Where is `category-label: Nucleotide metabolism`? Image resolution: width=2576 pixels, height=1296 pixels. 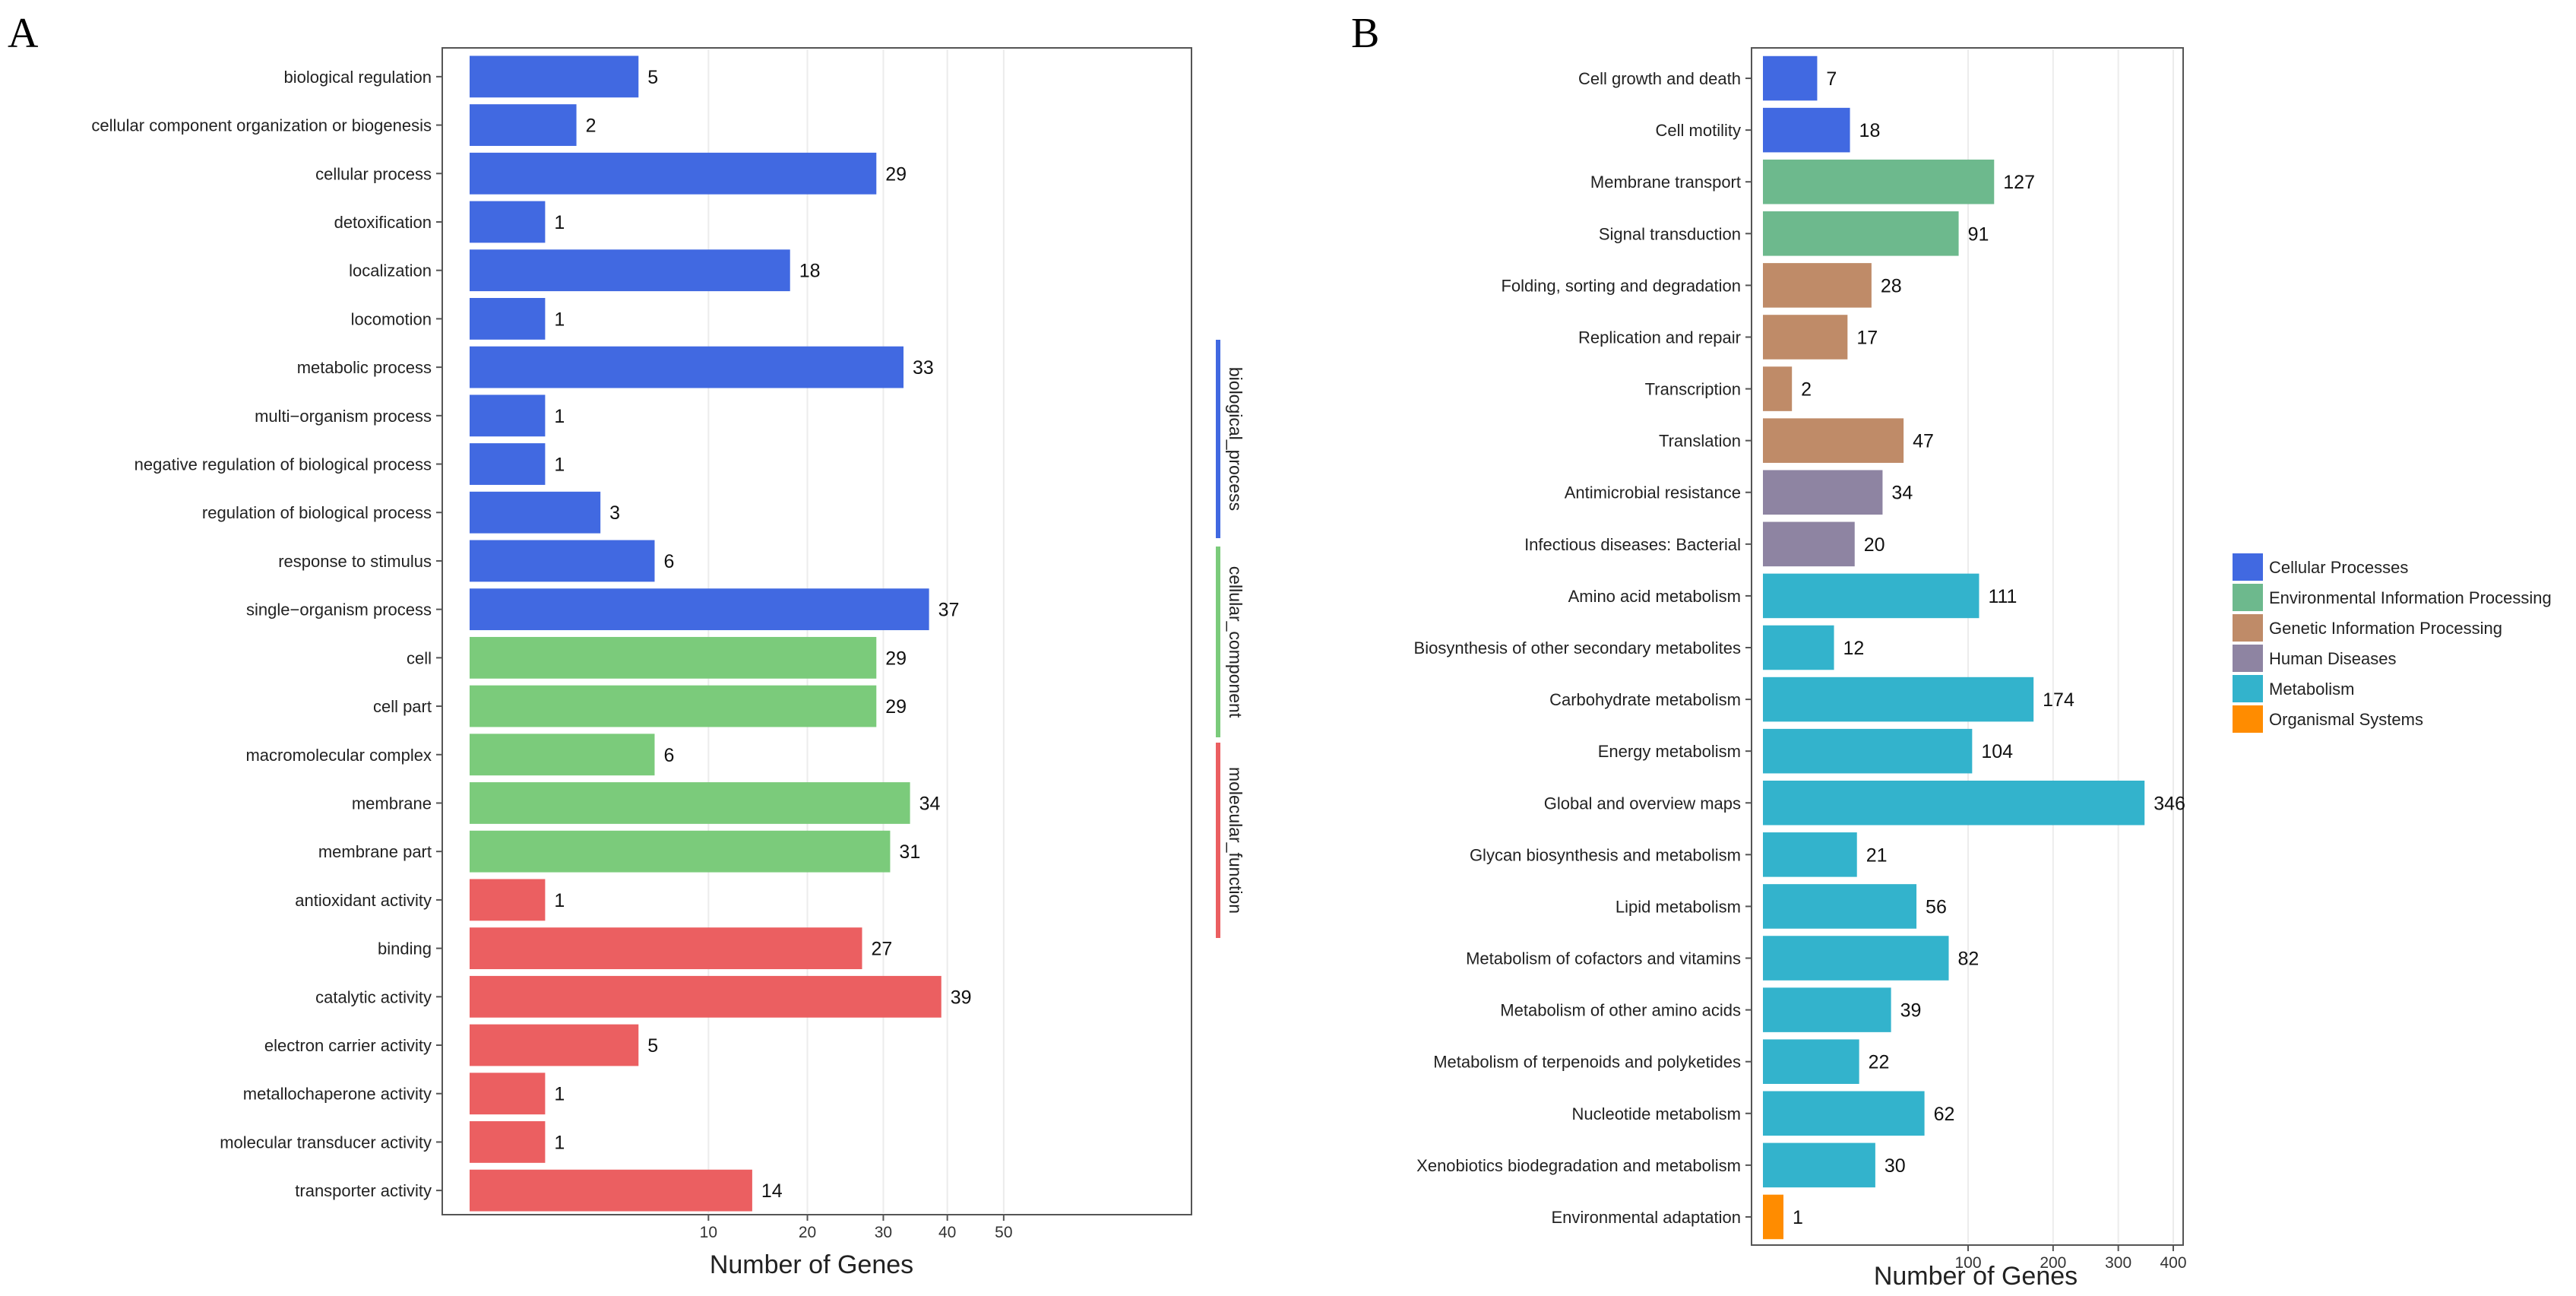
category-label: Nucleotide metabolism is located at coordinates (1656, 1113).